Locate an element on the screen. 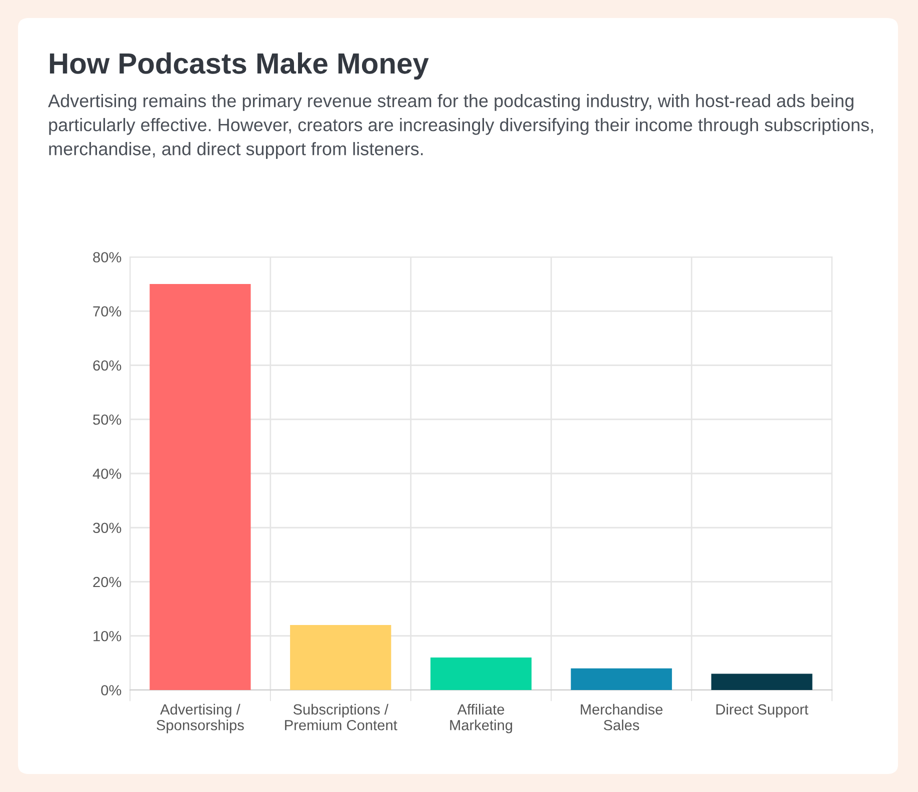  y-tick-label: 70% is located at coordinates (107, 311).